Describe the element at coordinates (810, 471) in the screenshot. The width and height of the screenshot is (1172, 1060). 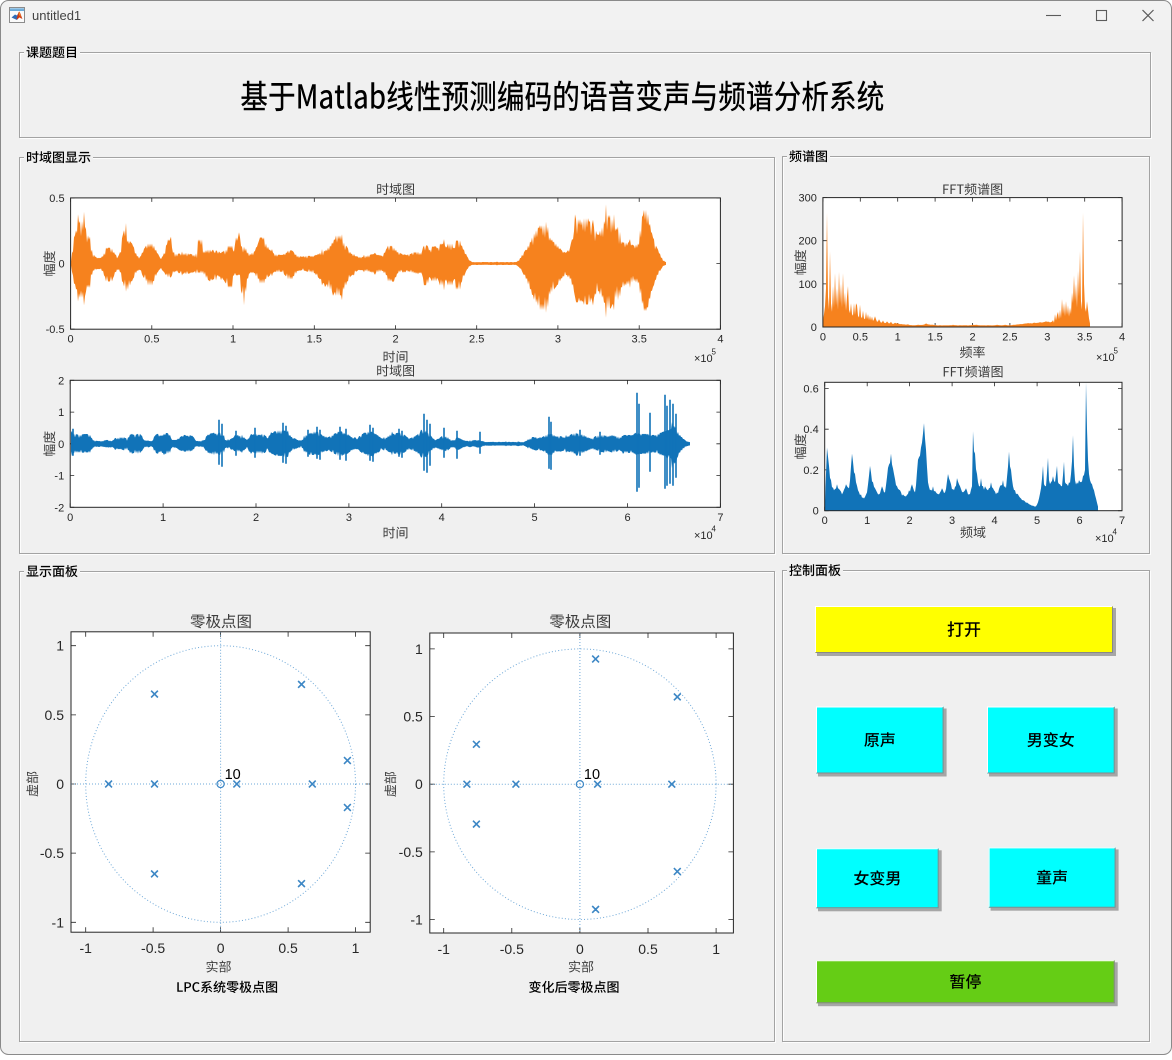
I see `svg-text: 0.2` at that location.